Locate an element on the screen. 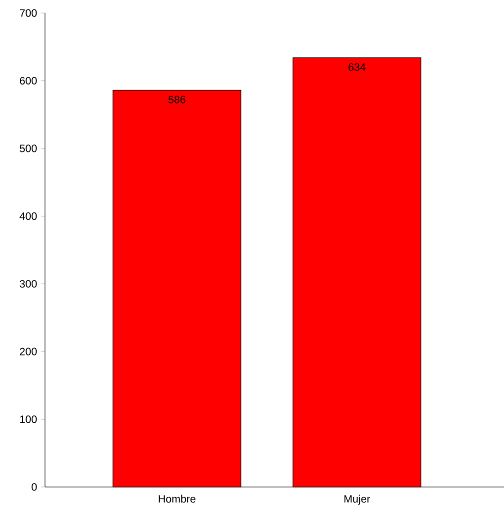 This screenshot has width=504, height=513. y-tick-label: 200 is located at coordinates (28, 352).